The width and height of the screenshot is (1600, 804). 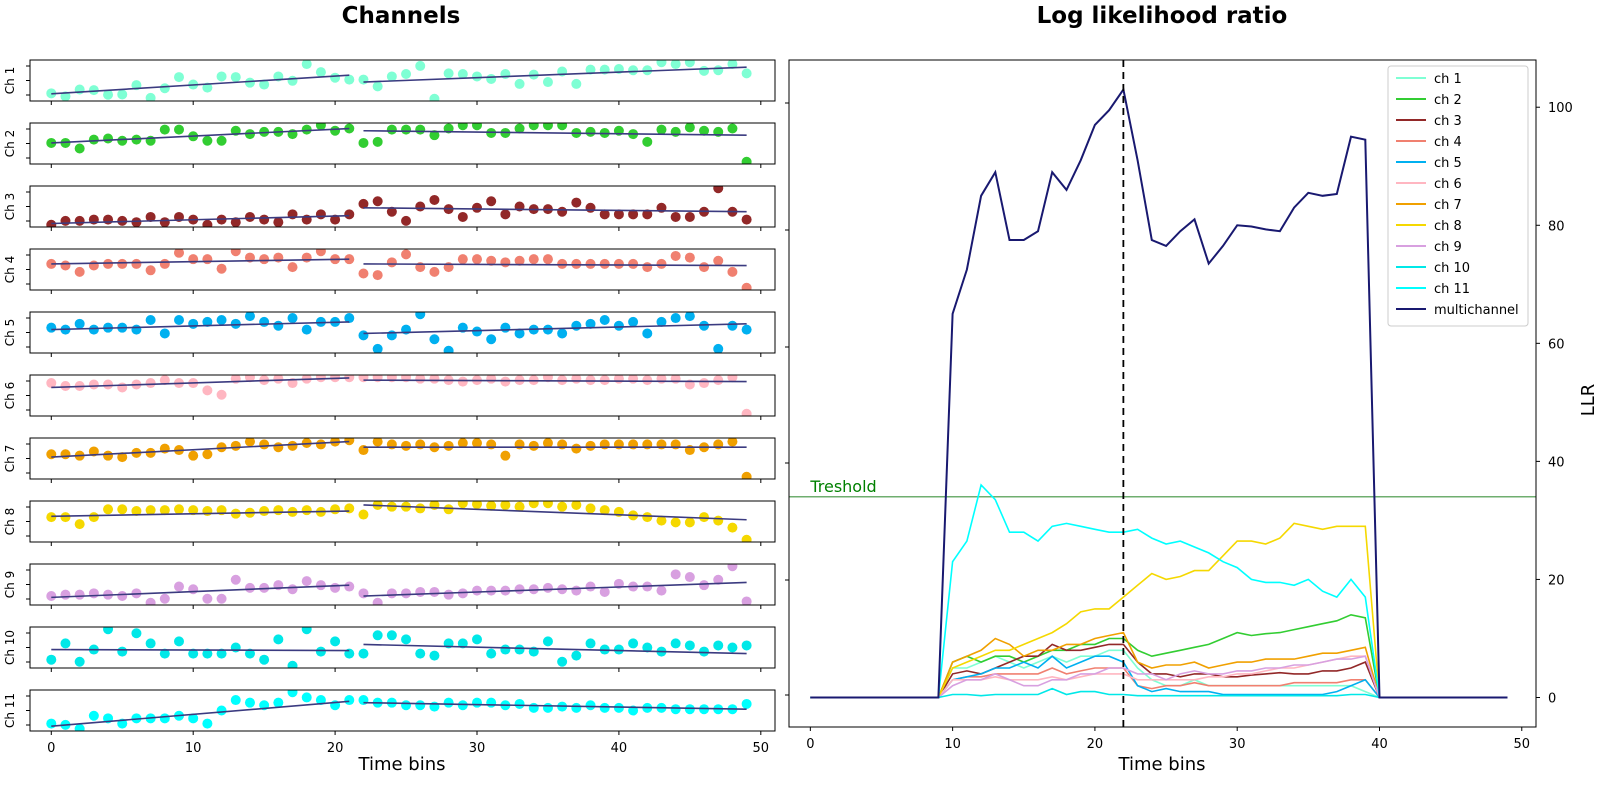 I want to click on x-tick-label: 10, so click(x=193, y=748).